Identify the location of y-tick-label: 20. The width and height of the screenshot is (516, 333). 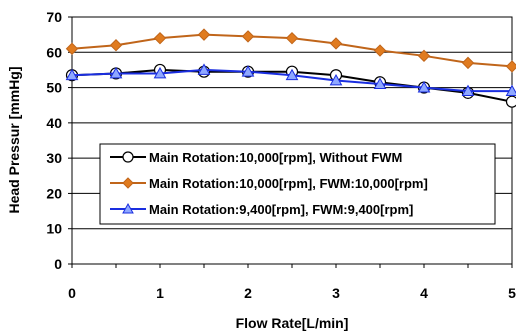
(54, 193).